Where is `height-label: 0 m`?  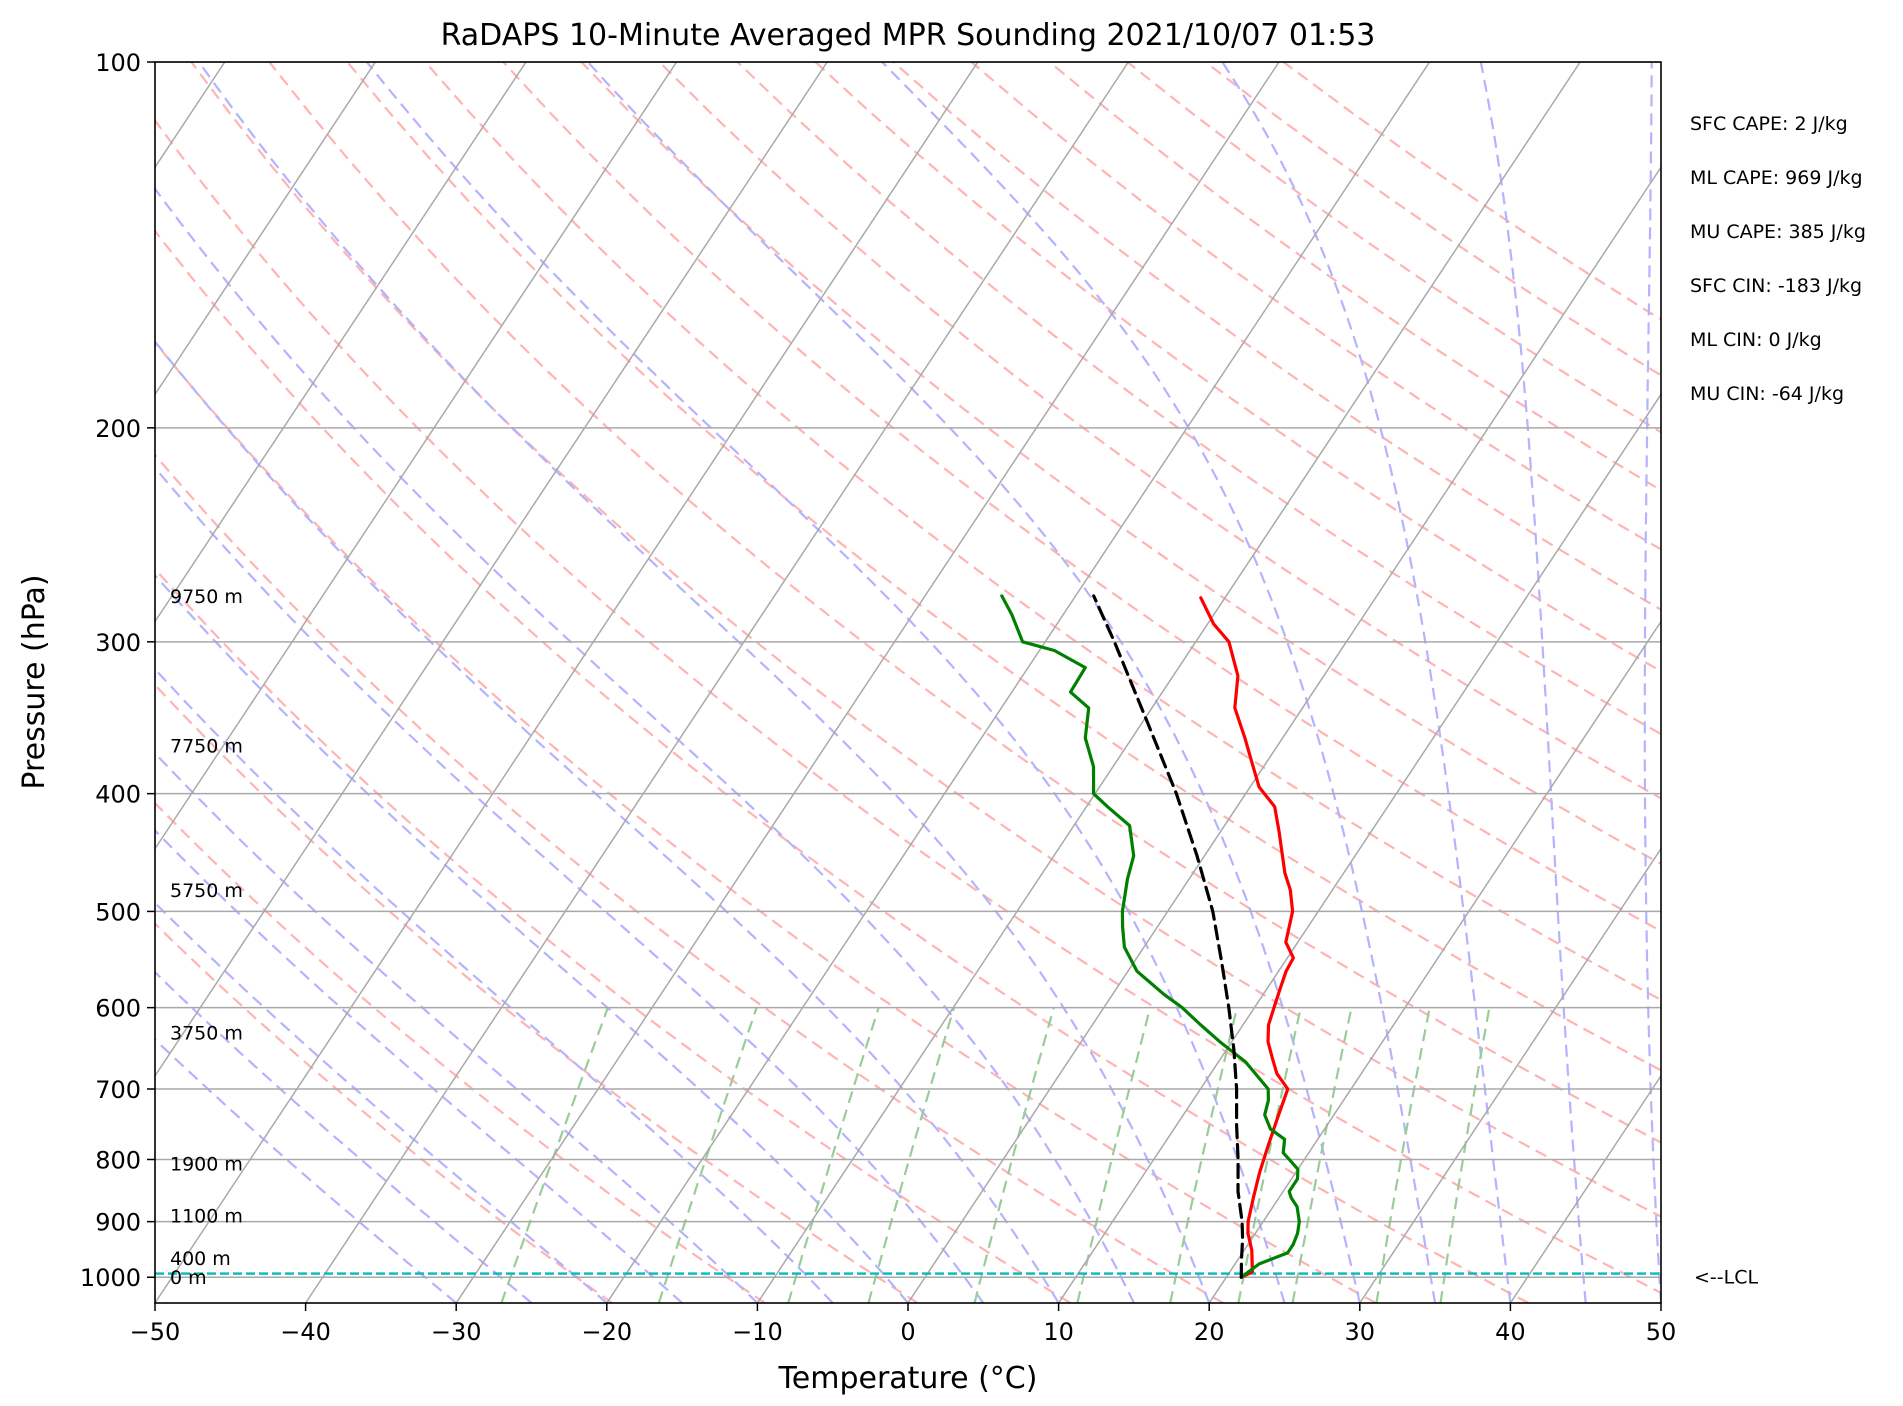
height-label: 0 m is located at coordinates (188, 1278).